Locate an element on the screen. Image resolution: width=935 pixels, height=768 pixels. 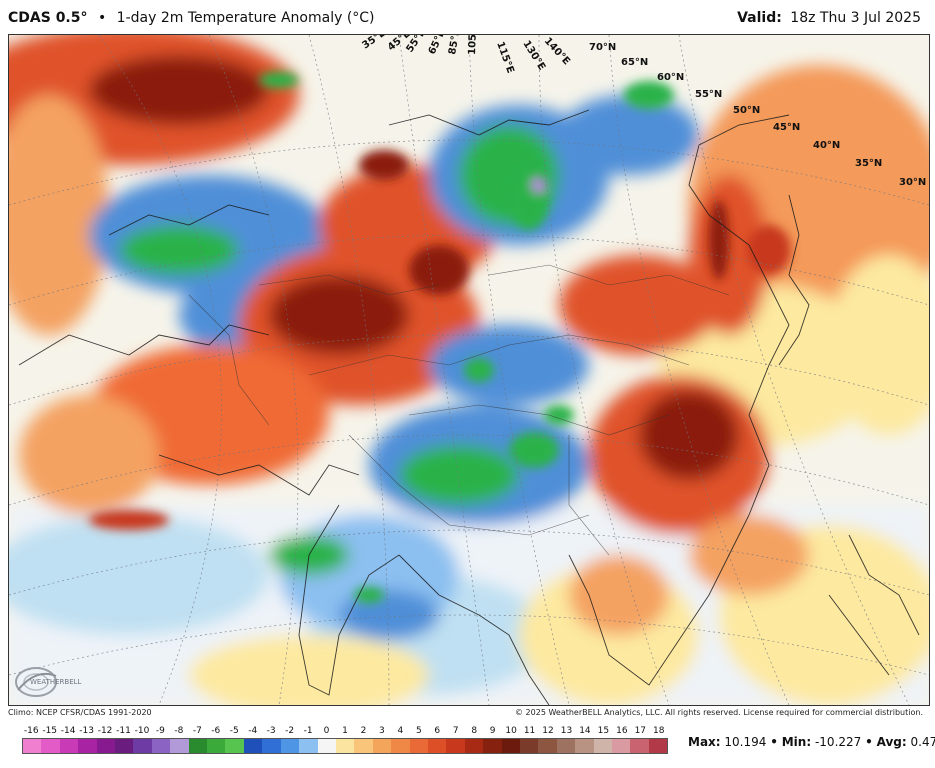
colorbar-tick-label: -9 is located at coordinates (160, 731).